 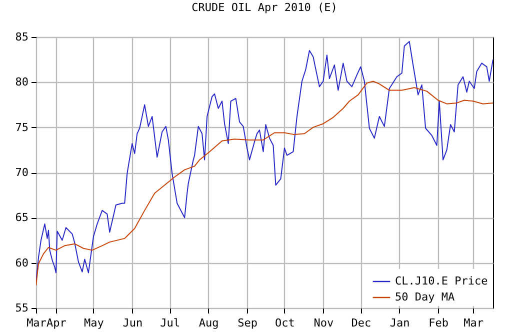 I want to click on legend-label: CL.J10.E Price, so click(x=441, y=281).